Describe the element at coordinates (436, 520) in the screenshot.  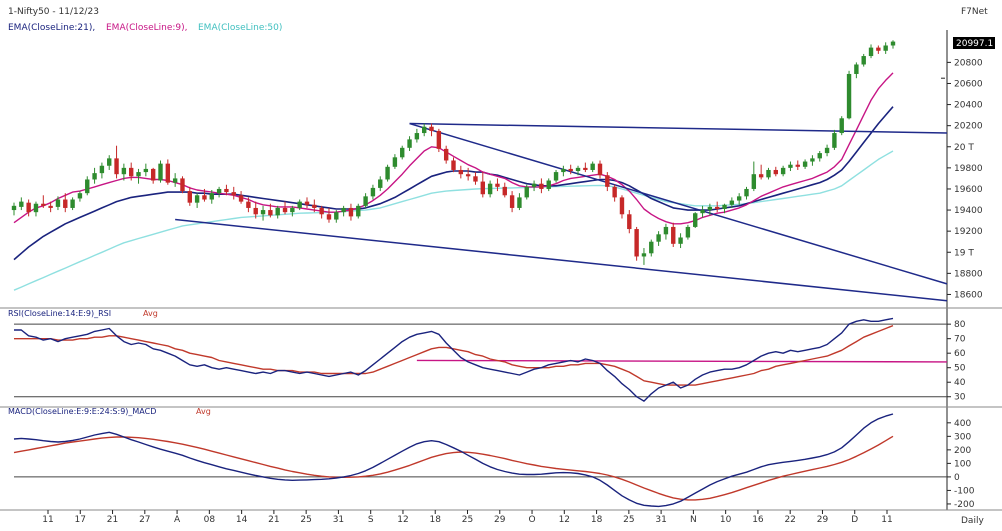
I see `x-tick-label: 18` at that location.